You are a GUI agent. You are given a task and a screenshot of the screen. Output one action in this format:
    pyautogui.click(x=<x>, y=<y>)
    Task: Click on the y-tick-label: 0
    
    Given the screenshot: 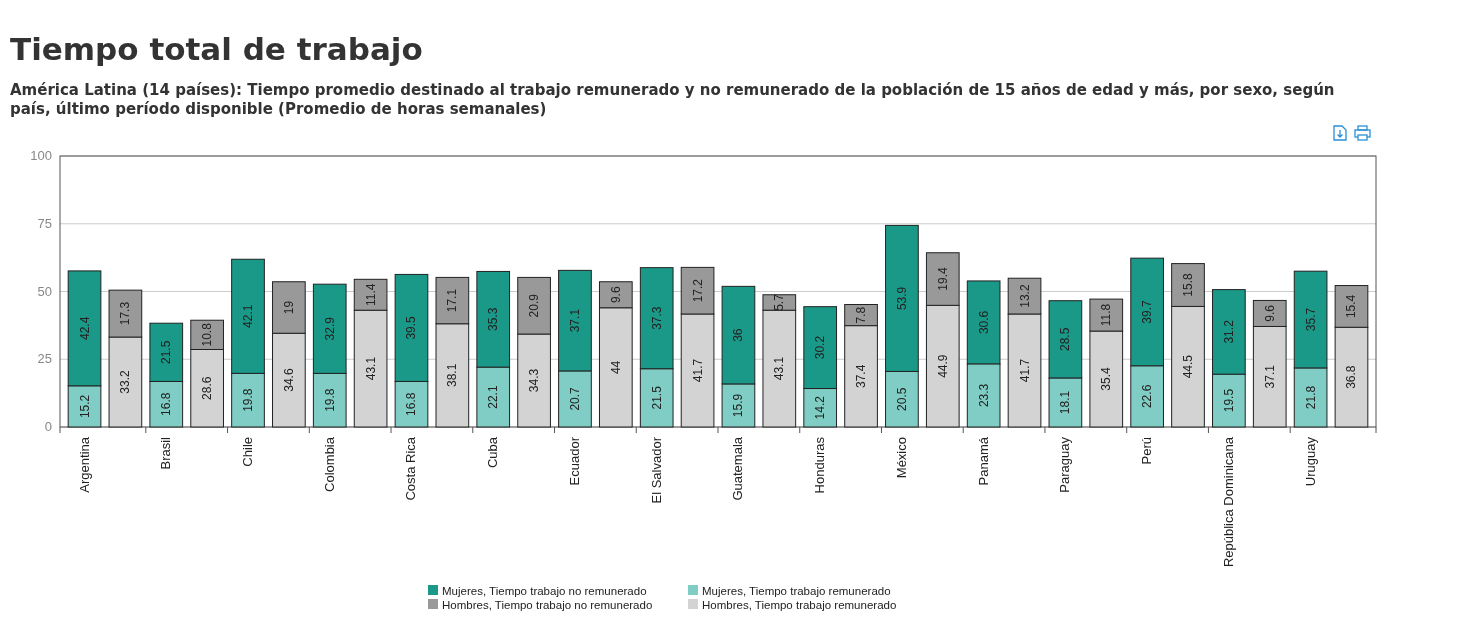 What is the action you would take?
    pyautogui.click(x=48, y=426)
    